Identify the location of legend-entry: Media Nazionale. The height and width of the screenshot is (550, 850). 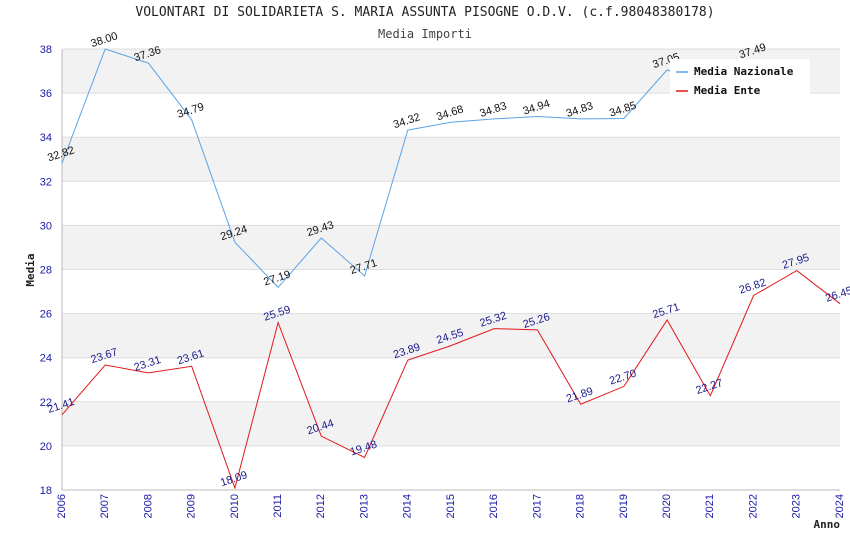
(744, 71).